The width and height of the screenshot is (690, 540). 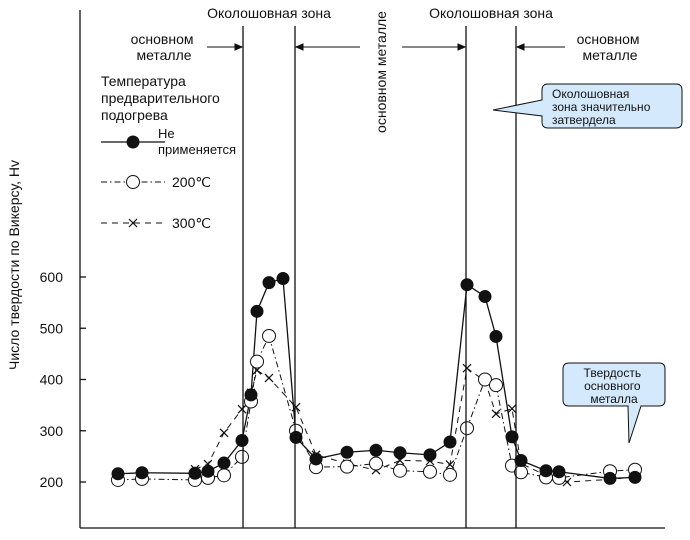 What do you see at coordinates (299, 47) in the screenshot?
I see `arrow-middle-left-head` at bounding box center [299, 47].